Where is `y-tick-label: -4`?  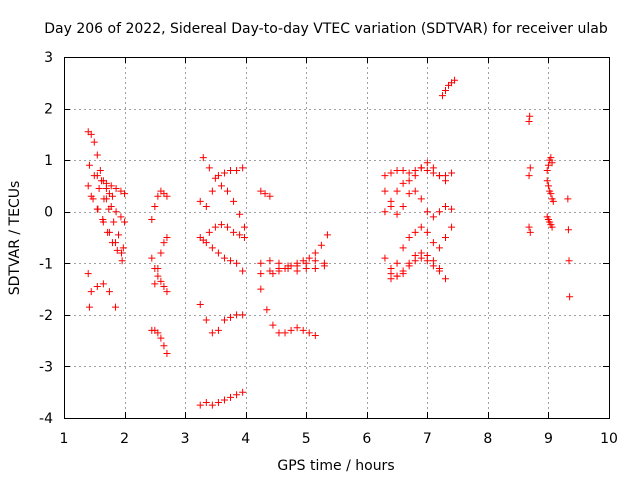
y-tick-label: -4 is located at coordinates (46, 419).